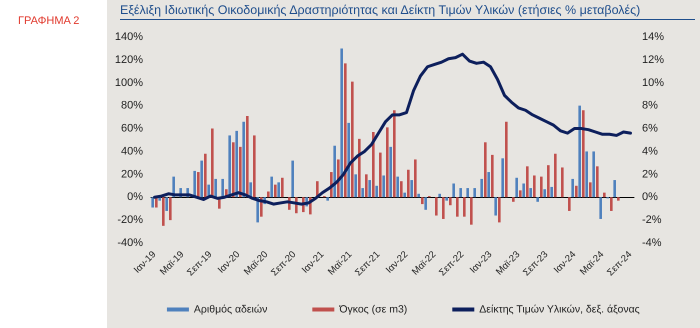  Describe the element at coordinates (373, 310) in the screenshot. I see `legend-label: Όγκος (σε m3)` at that location.